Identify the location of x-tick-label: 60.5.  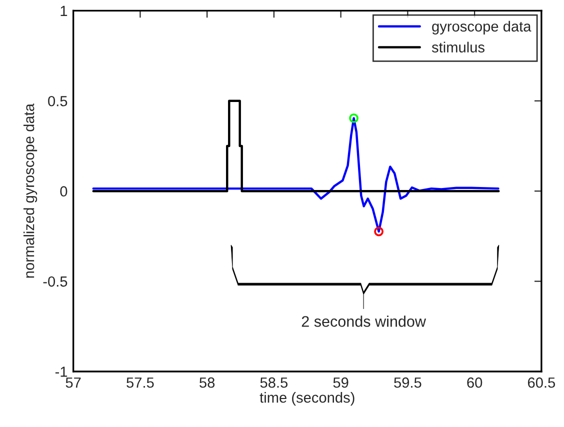
(542, 382).